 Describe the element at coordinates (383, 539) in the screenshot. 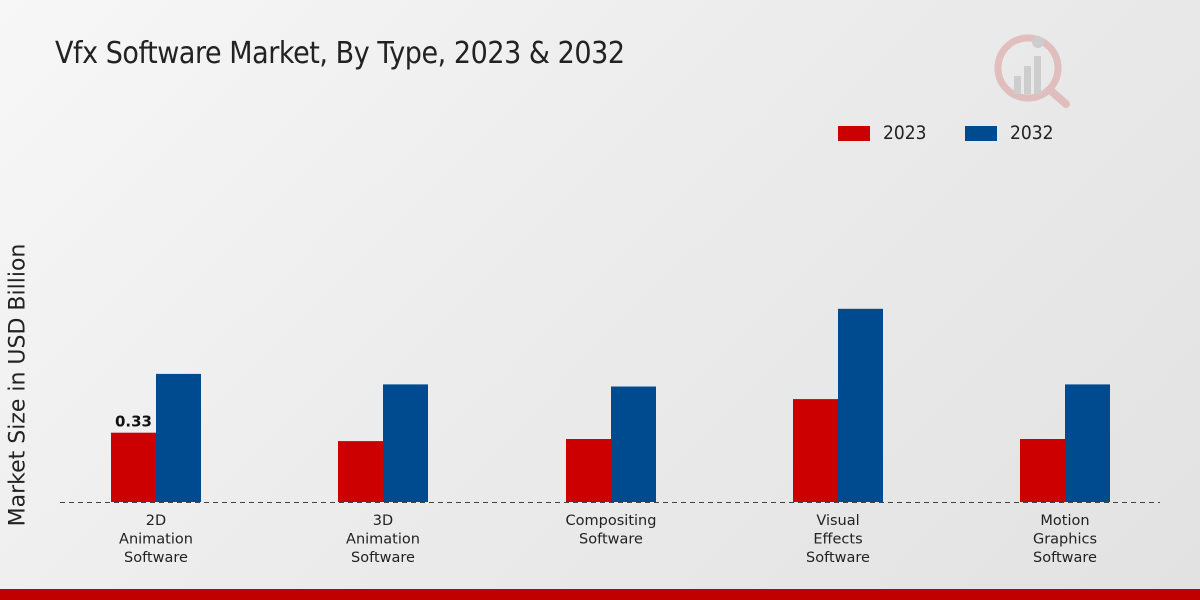

I see `x-tick-label-1: 3D Animation Software` at that location.